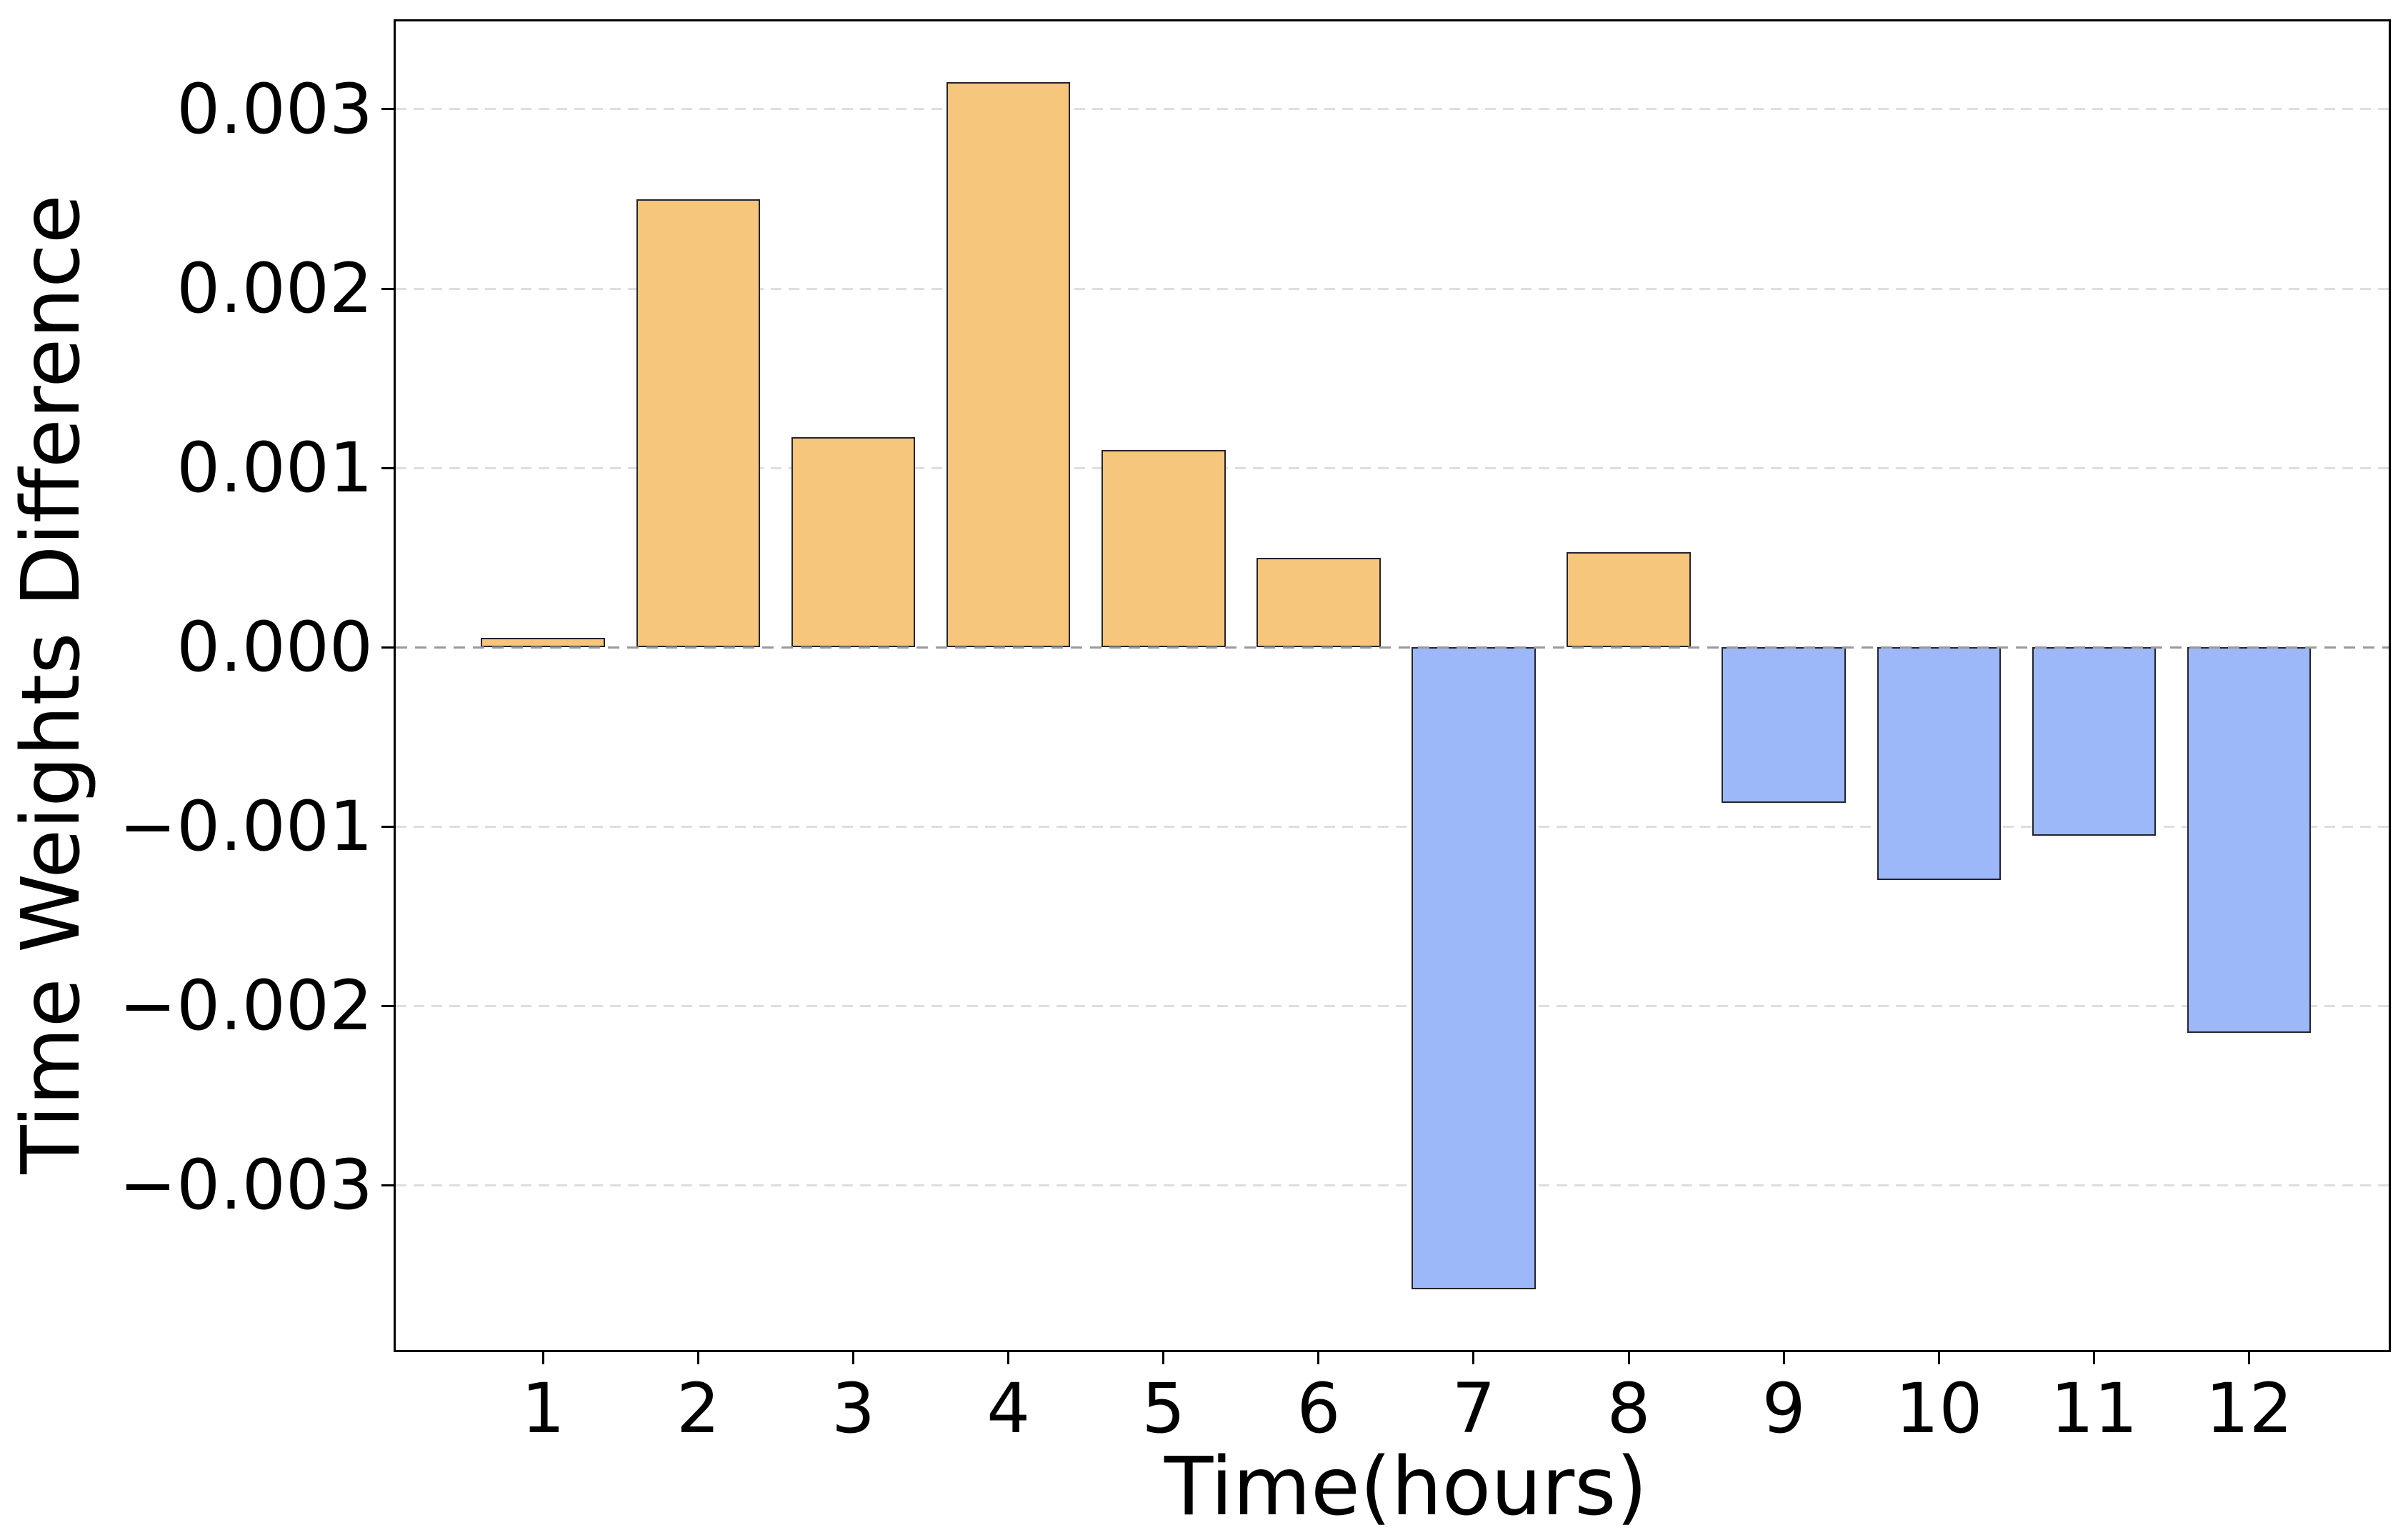  I want to click on x-tick-label: 2, so click(698, 1409).